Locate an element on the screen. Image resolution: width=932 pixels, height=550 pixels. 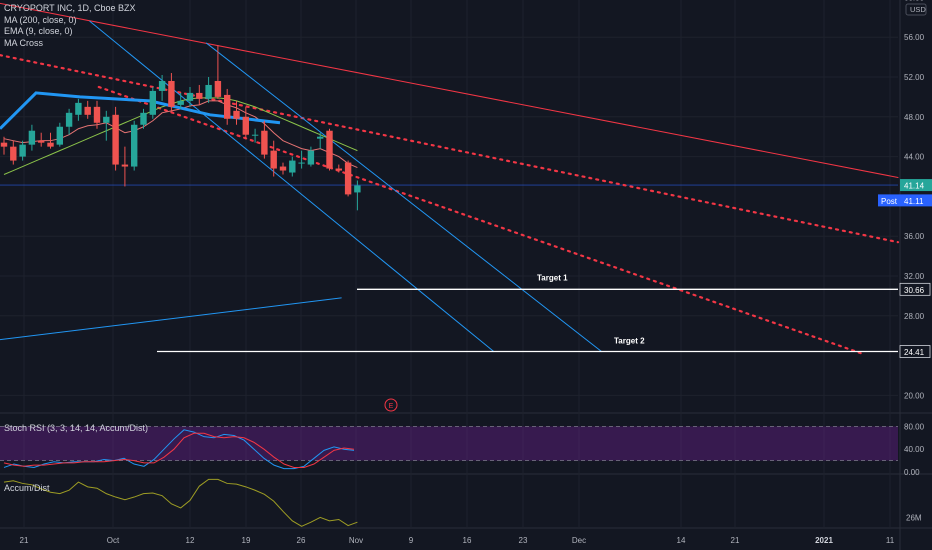
target2-label: Target 2 is located at coordinates (629, 341).